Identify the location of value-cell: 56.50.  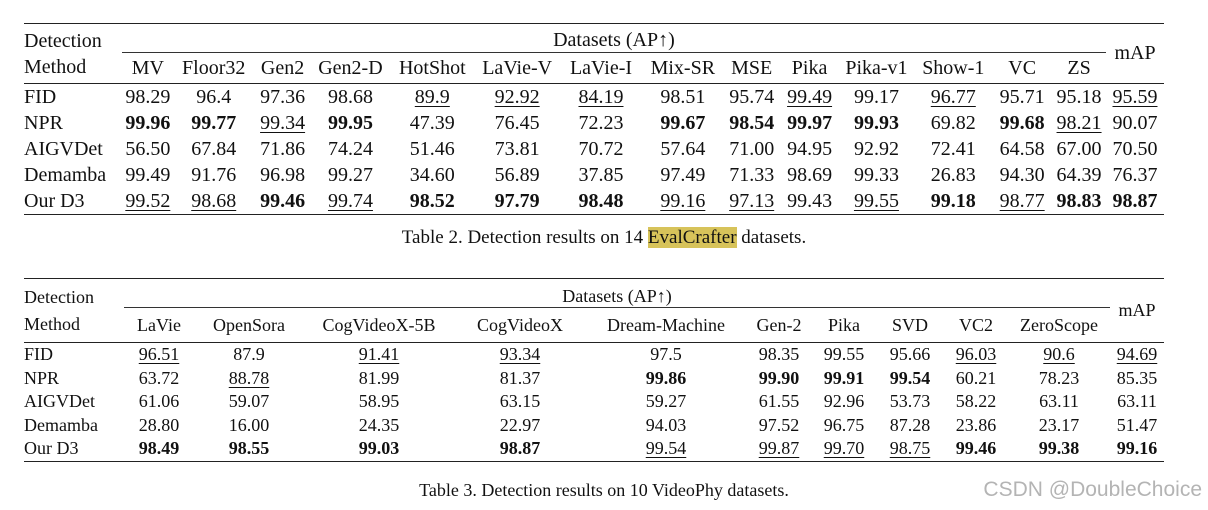
(148, 149).